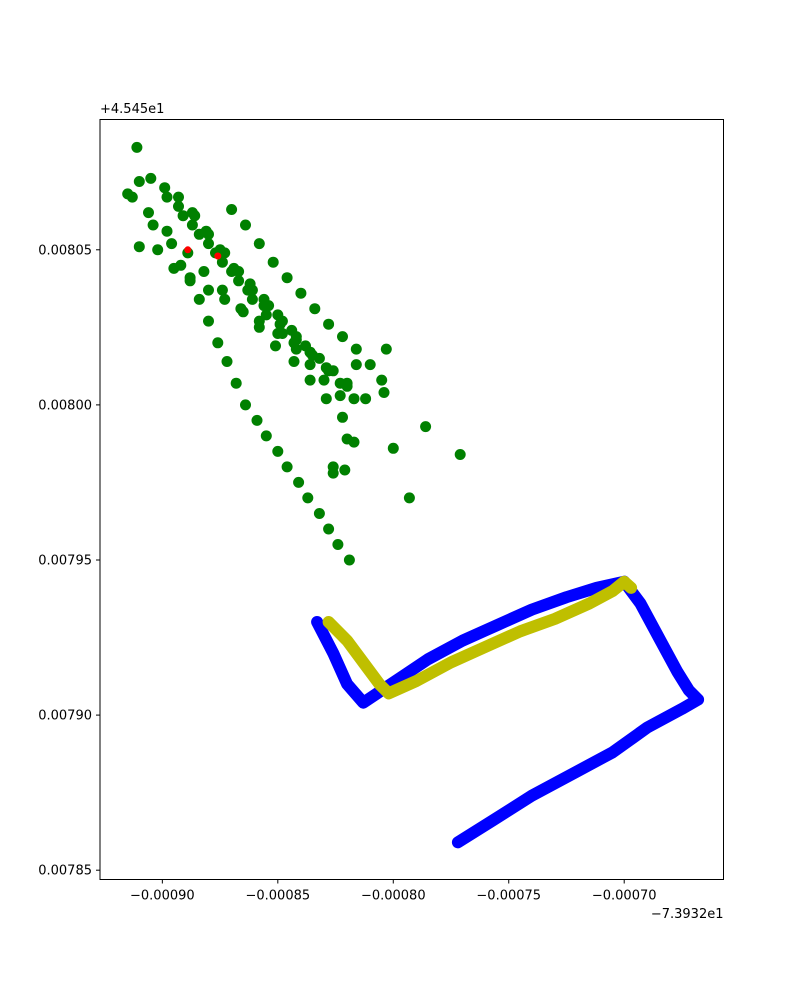  I want to click on y-axis: 0.00785 0.00790 0.00795 0.00800 0.00805, so click(69, 561).